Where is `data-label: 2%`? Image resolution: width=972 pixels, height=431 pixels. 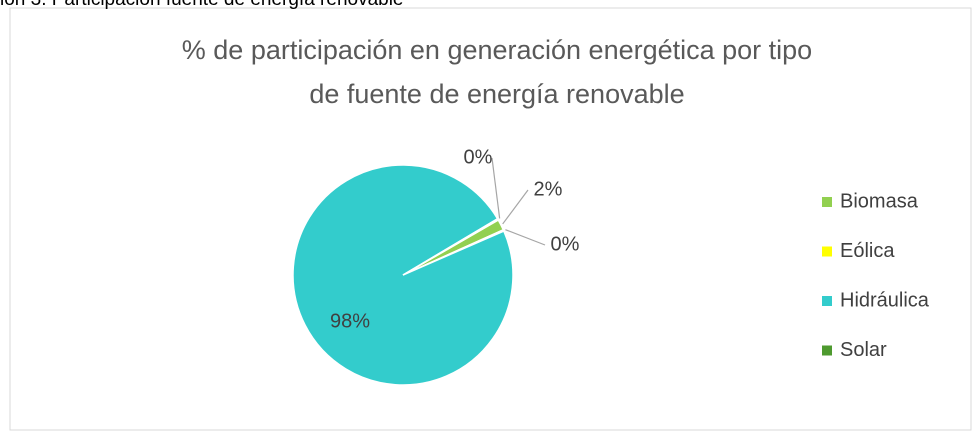
data-label: 2% is located at coordinates (548, 189).